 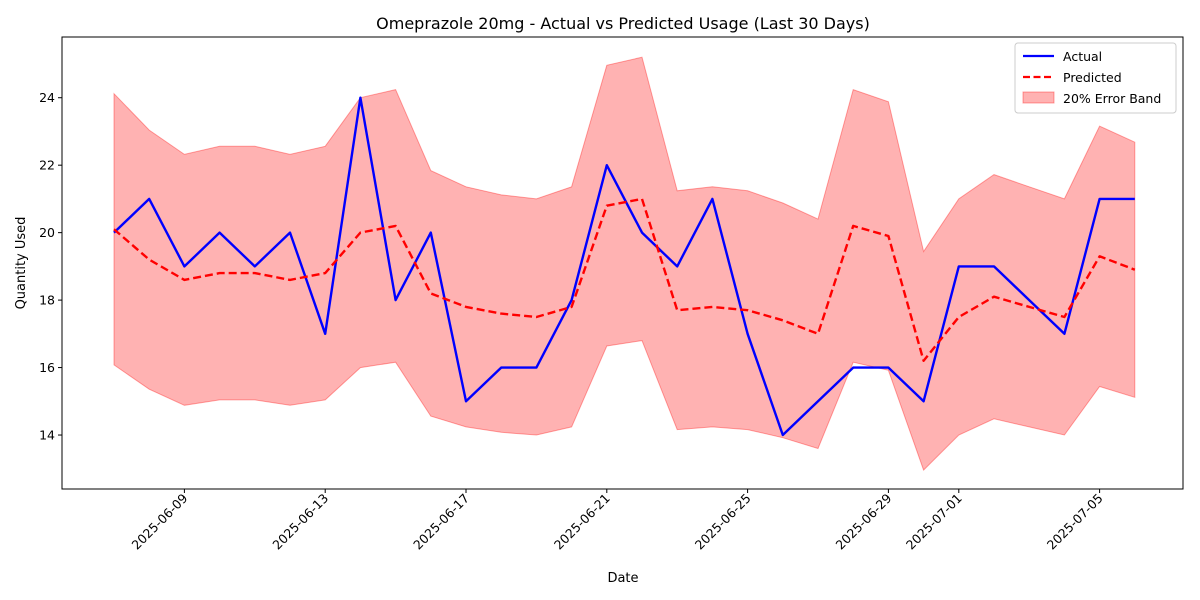 What do you see at coordinates (47, 435) in the screenshot?
I see `y-tick-label: 14` at bounding box center [47, 435].